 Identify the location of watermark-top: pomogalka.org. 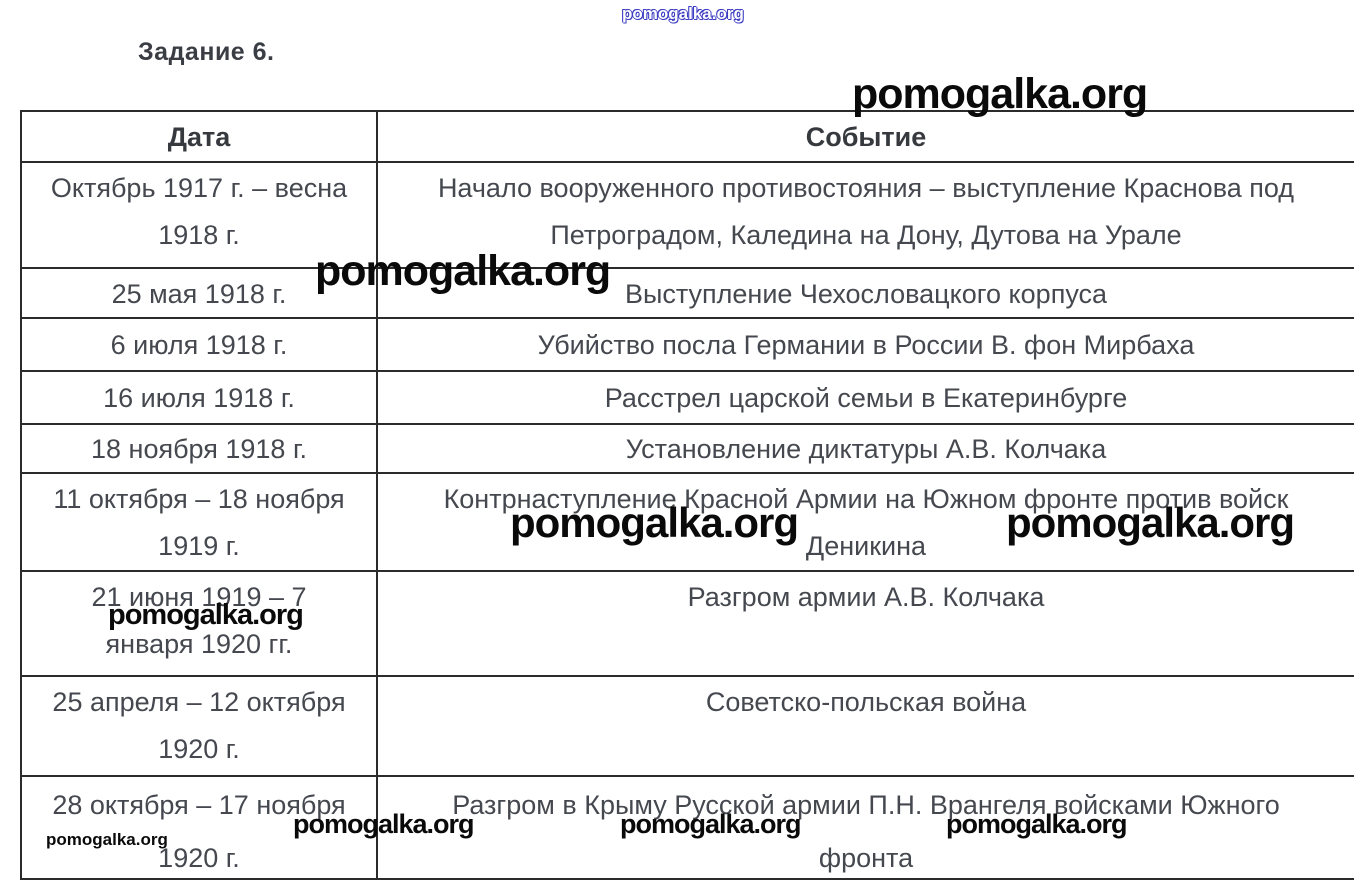
(683, 13).